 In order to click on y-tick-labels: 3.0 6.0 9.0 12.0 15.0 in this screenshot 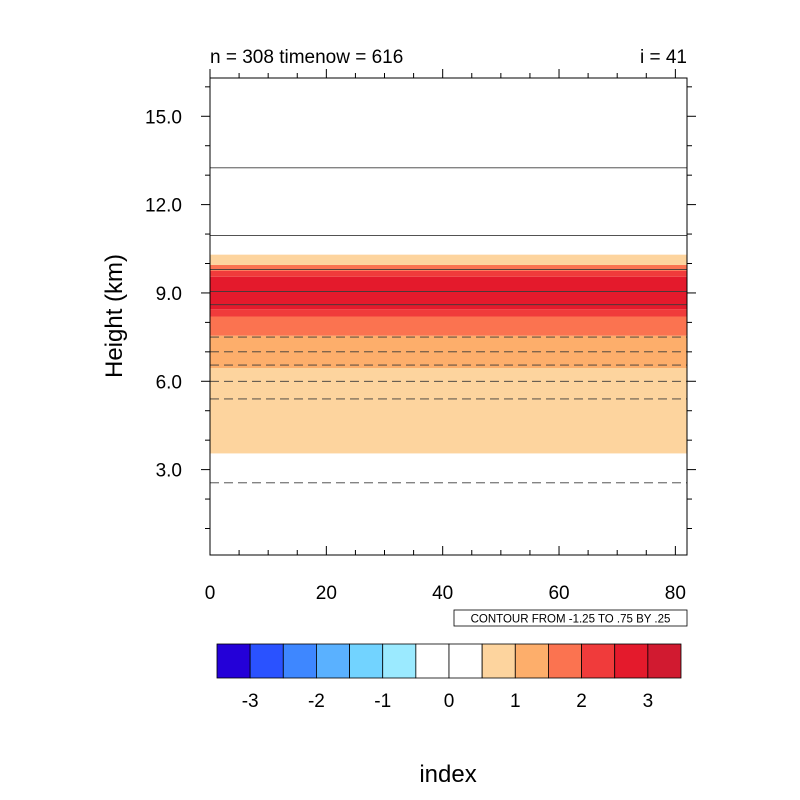, I will do `click(163, 294)`.